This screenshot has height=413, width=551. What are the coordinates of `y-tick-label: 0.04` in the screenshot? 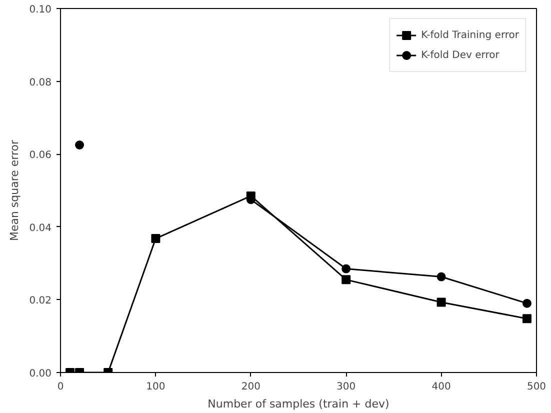 It's located at (40, 228).